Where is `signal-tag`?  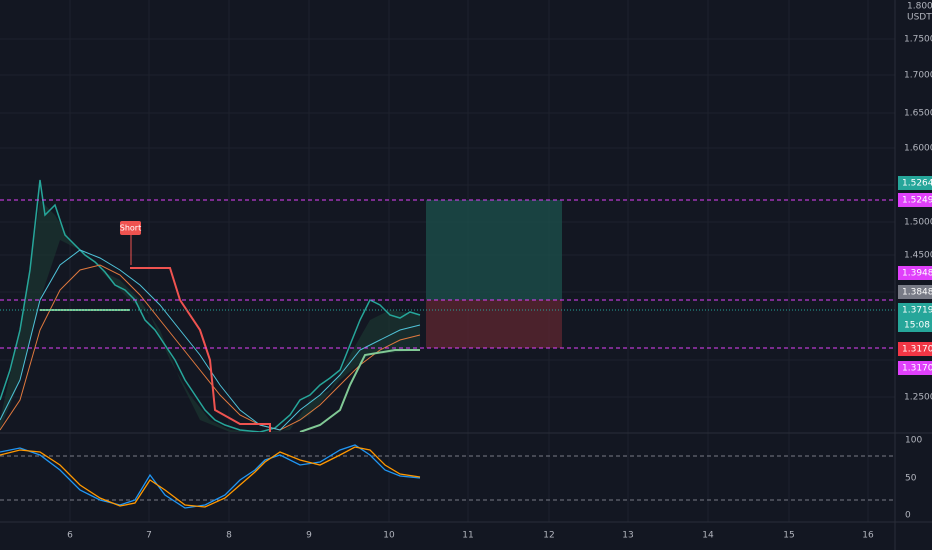
signal-tag is located at coordinates (130, 228).